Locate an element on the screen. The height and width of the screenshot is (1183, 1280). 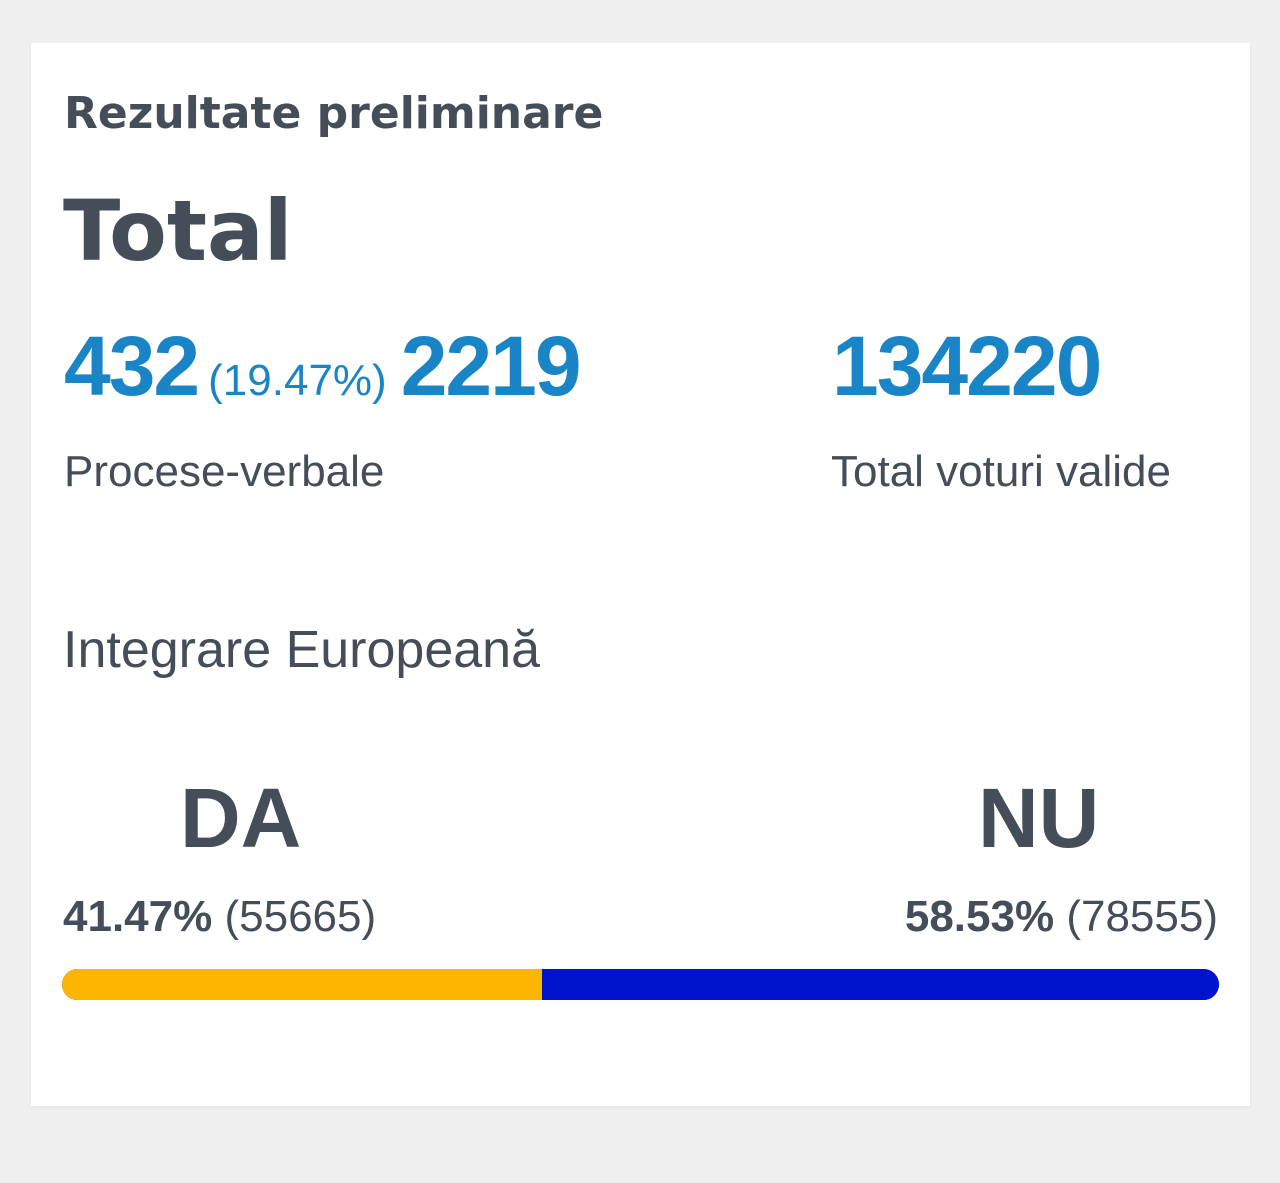
results-bar is located at coordinates (640, 984).